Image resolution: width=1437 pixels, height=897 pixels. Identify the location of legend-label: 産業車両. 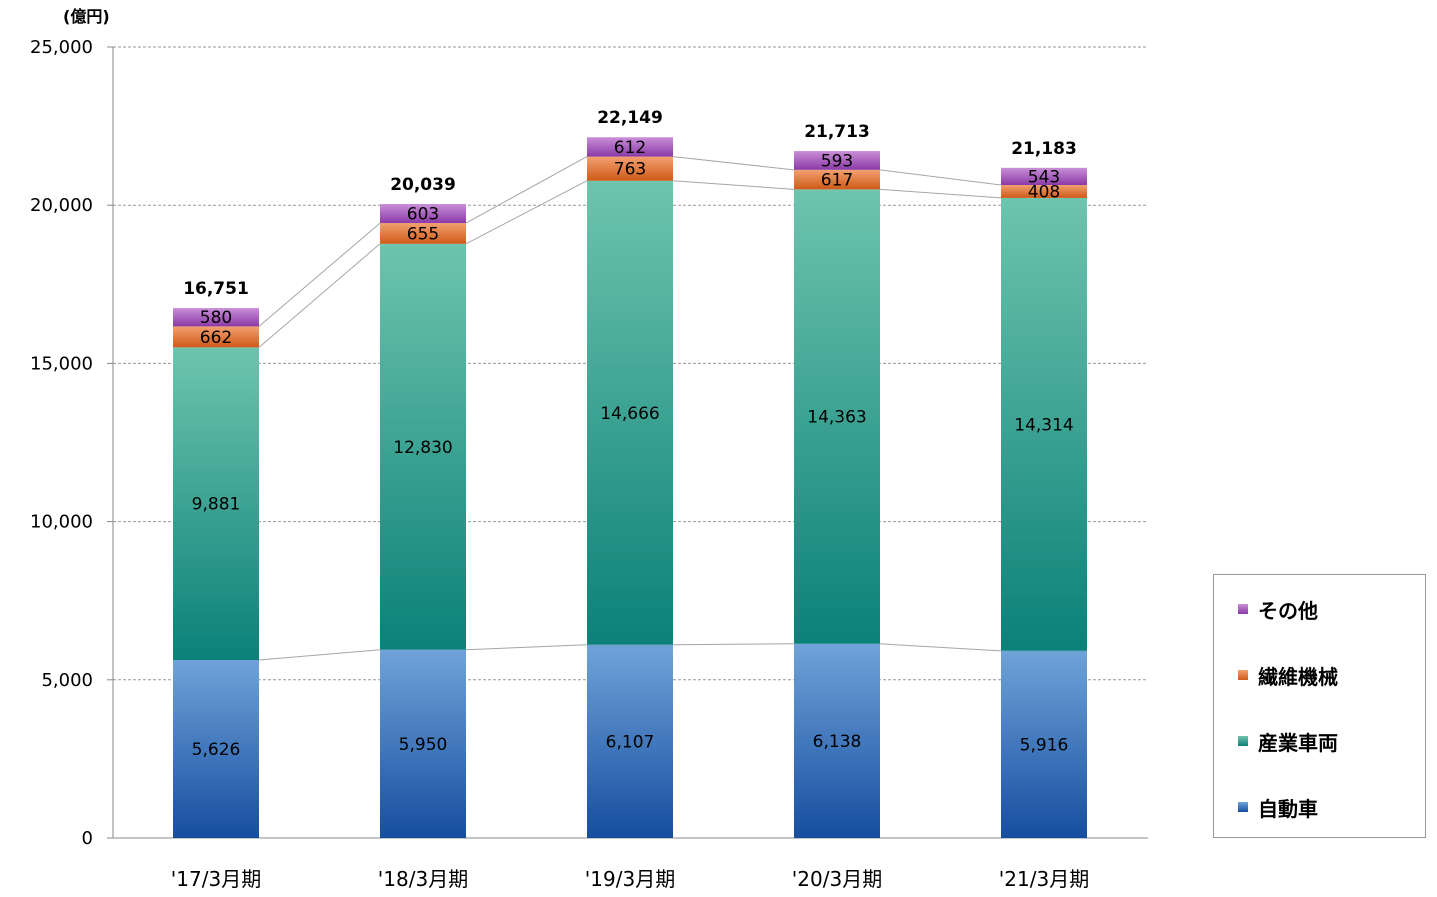
(1298, 742).